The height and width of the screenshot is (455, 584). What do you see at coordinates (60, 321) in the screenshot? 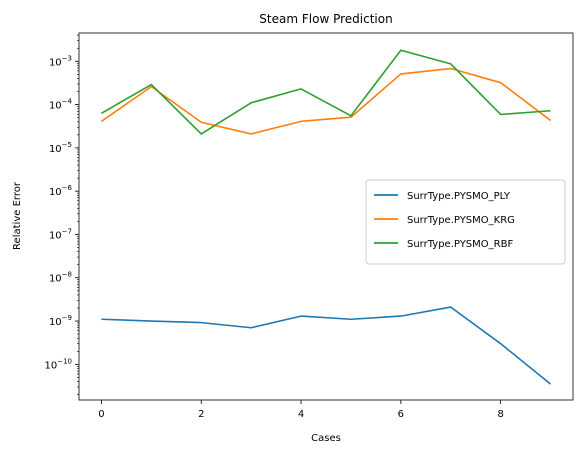
I see `y-tick-label: 10⁻⁹` at bounding box center [60, 321].